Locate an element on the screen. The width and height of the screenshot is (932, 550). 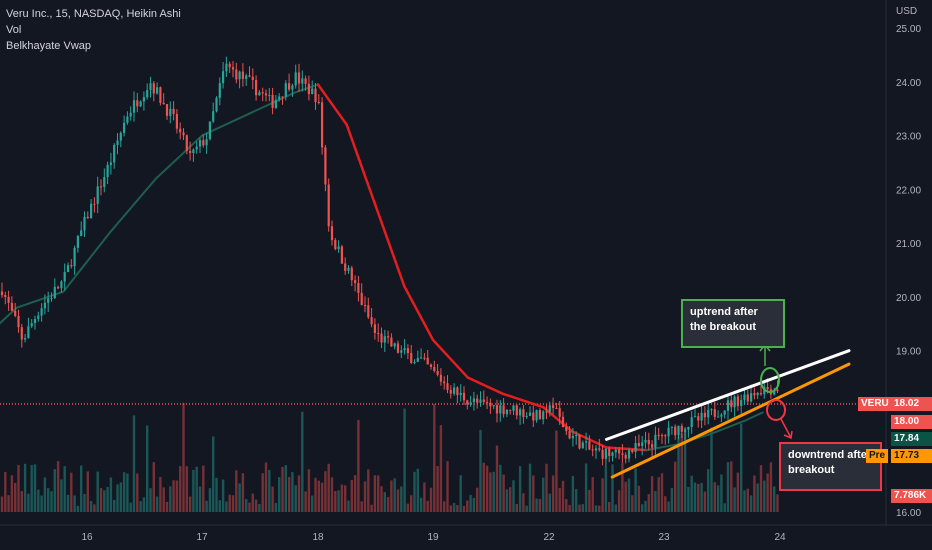
downtrend-annotation-text: downtrend after breakout is located at coordinates (830, 462).